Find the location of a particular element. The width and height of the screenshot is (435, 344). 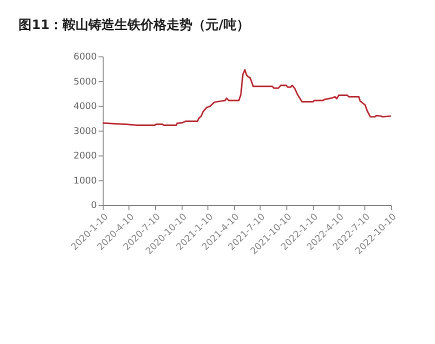

y-tick-label: 1000 is located at coordinates (85, 180).